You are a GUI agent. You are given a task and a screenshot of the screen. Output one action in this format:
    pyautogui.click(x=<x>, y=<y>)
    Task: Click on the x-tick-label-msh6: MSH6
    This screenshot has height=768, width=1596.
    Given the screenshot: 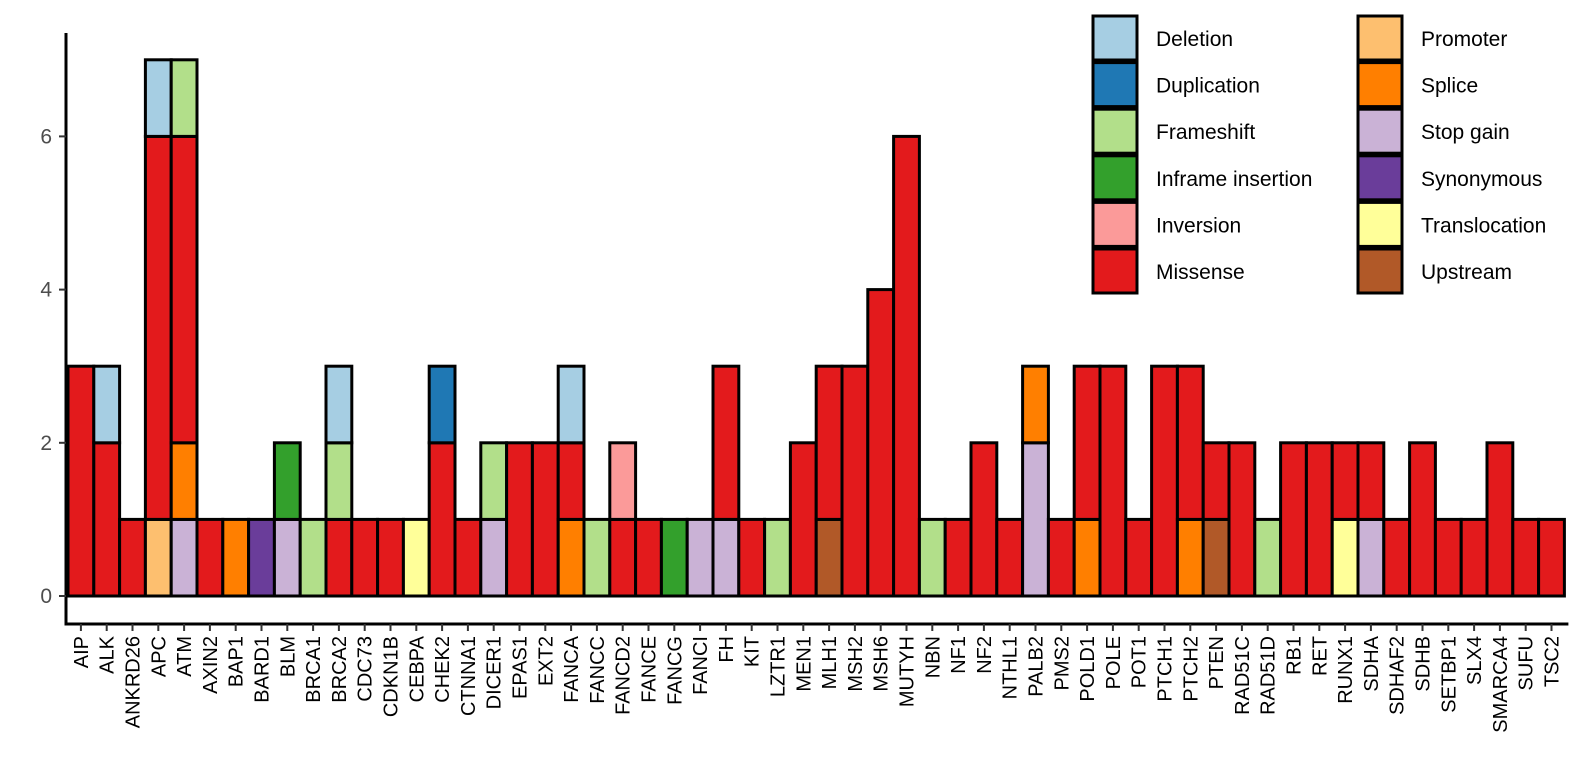 What is the action you would take?
    pyautogui.click(x=882, y=664)
    